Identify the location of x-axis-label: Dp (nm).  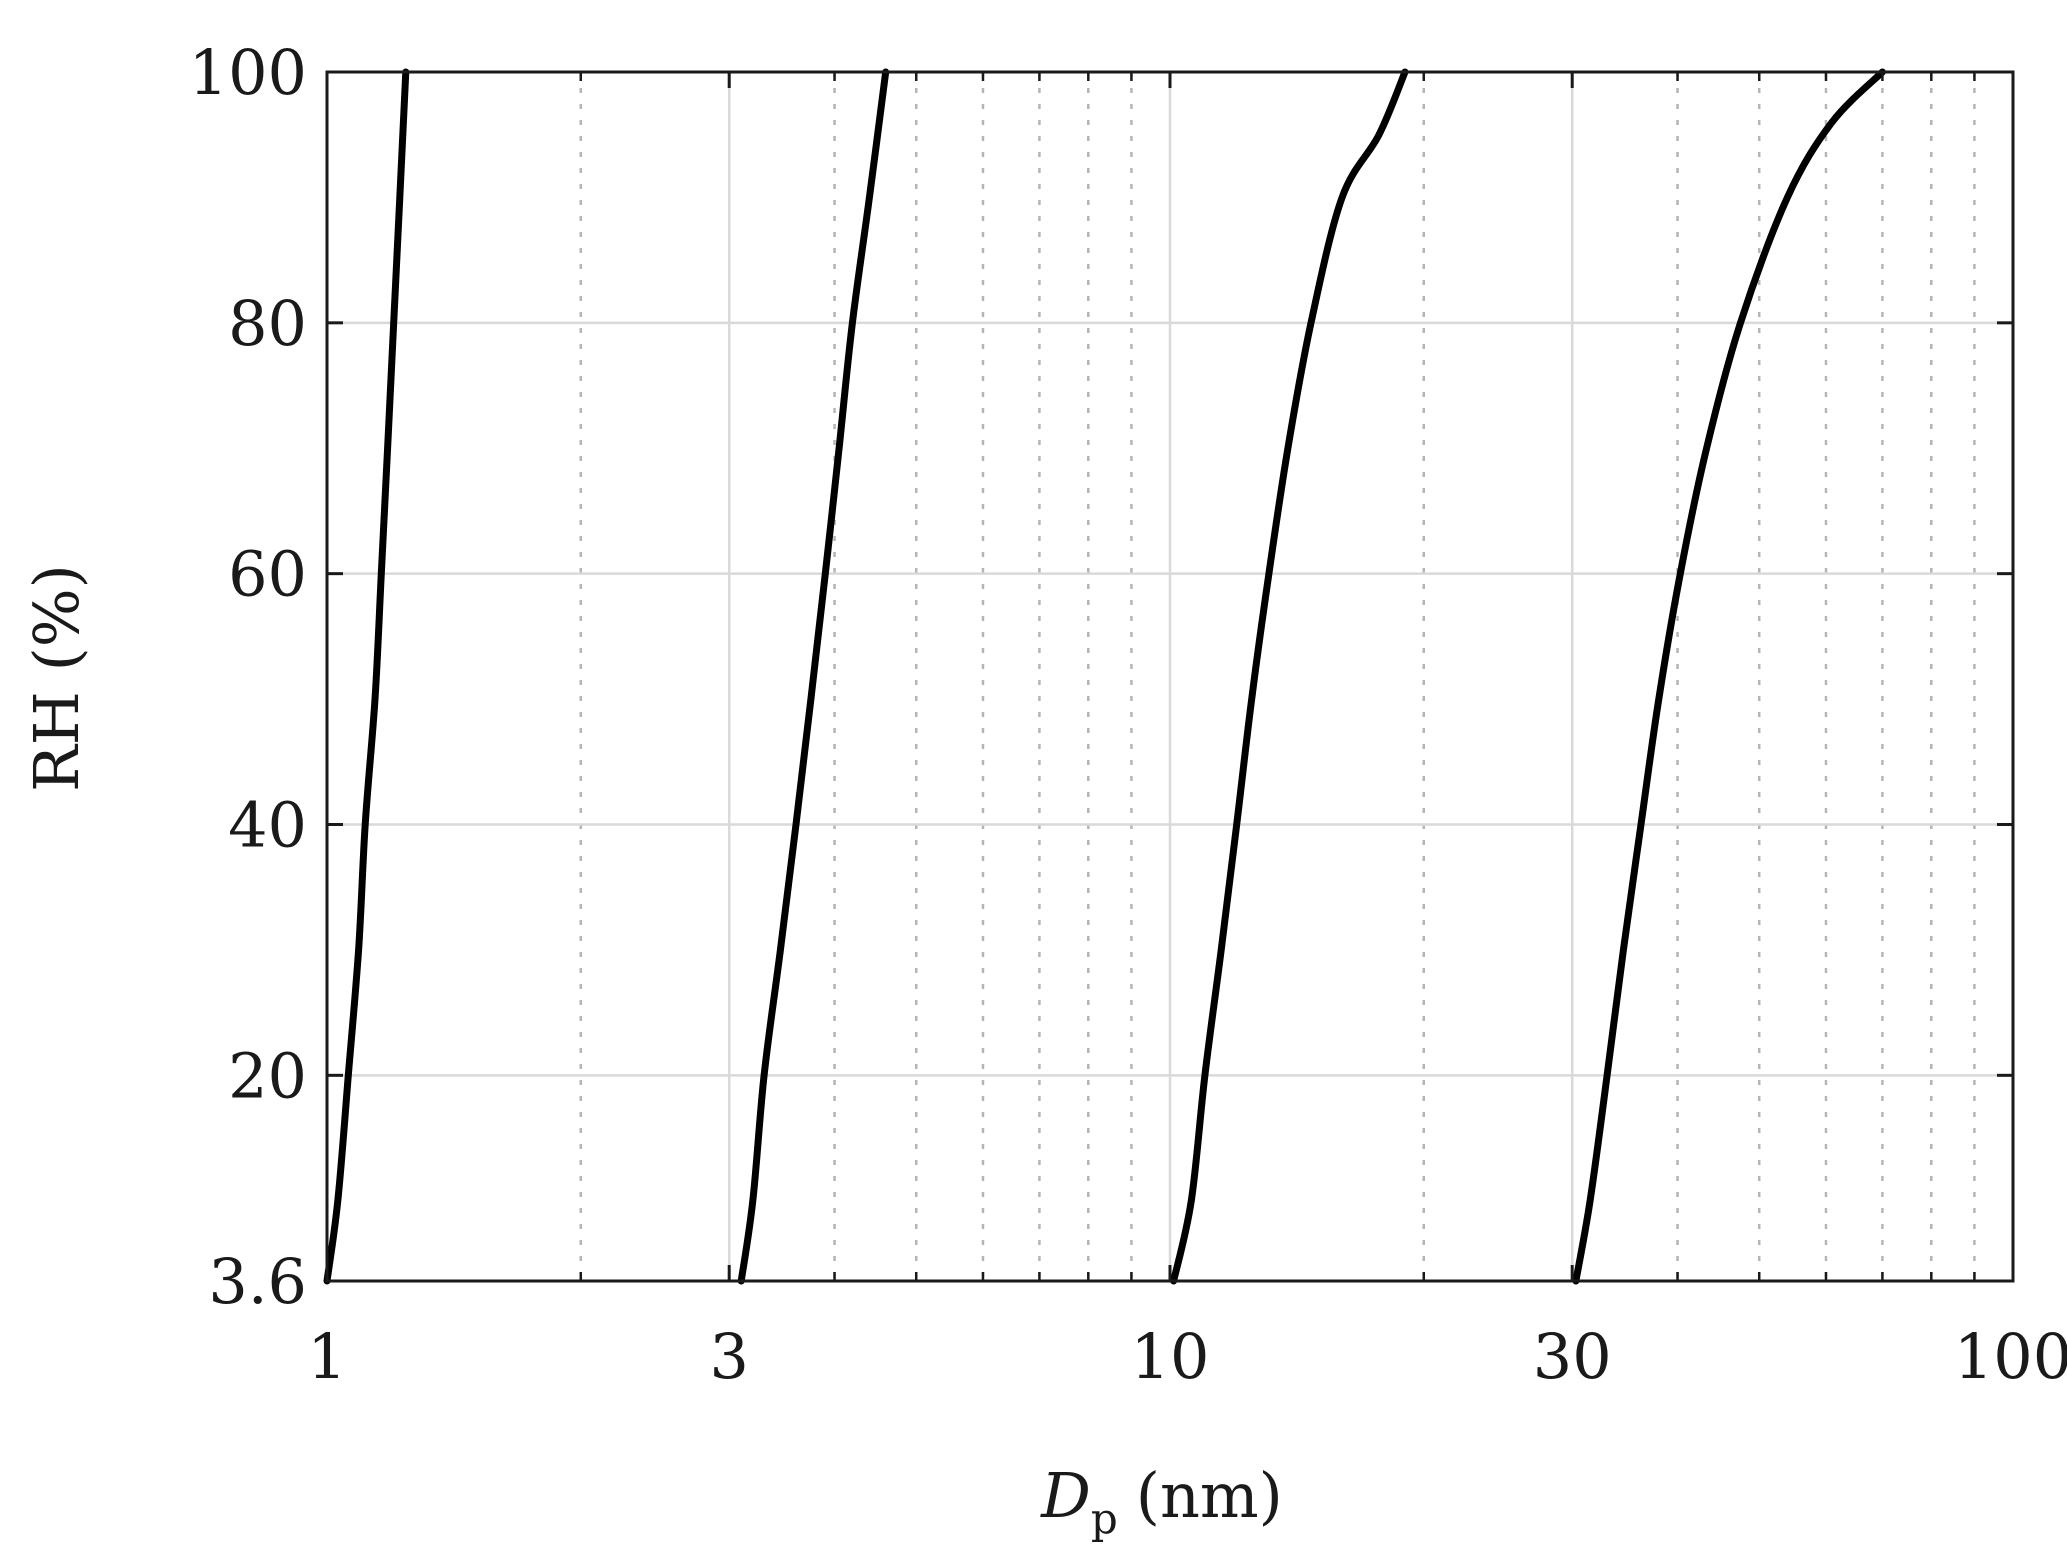
(1161, 1501).